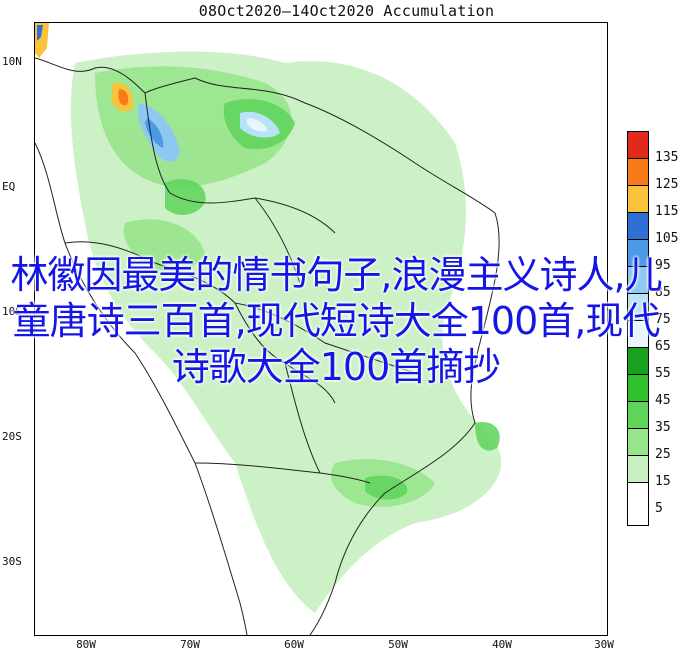  What do you see at coordinates (663, 454) in the screenshot?
I see `legend-label: 25` at bounding box center [663, 454].